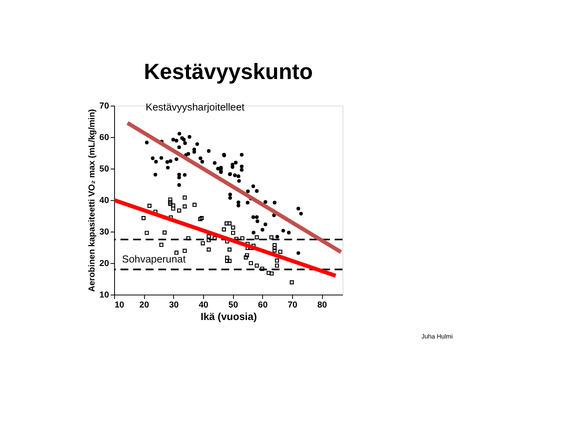 This screenshot has width=563, height=425. What do you see at coordinates (228, 71) in the screenshot?
I see `chart-title: Kestävyyskunto` at bounding box center [228, 71].